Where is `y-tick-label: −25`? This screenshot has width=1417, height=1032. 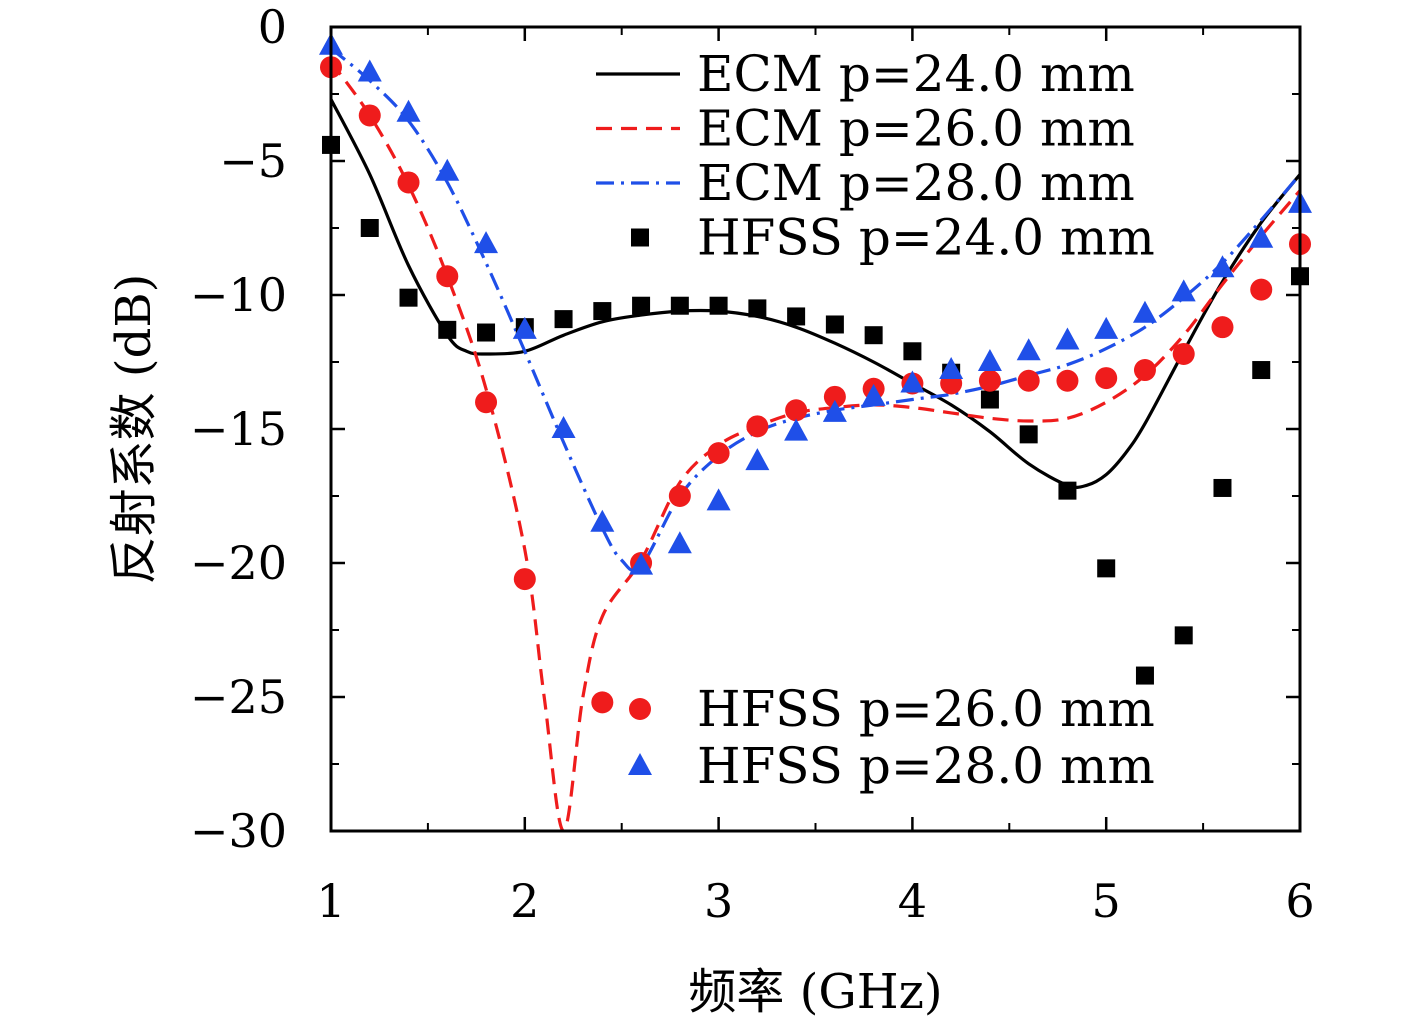
y-tick-label: −25 is located at coordinates (238, 697).